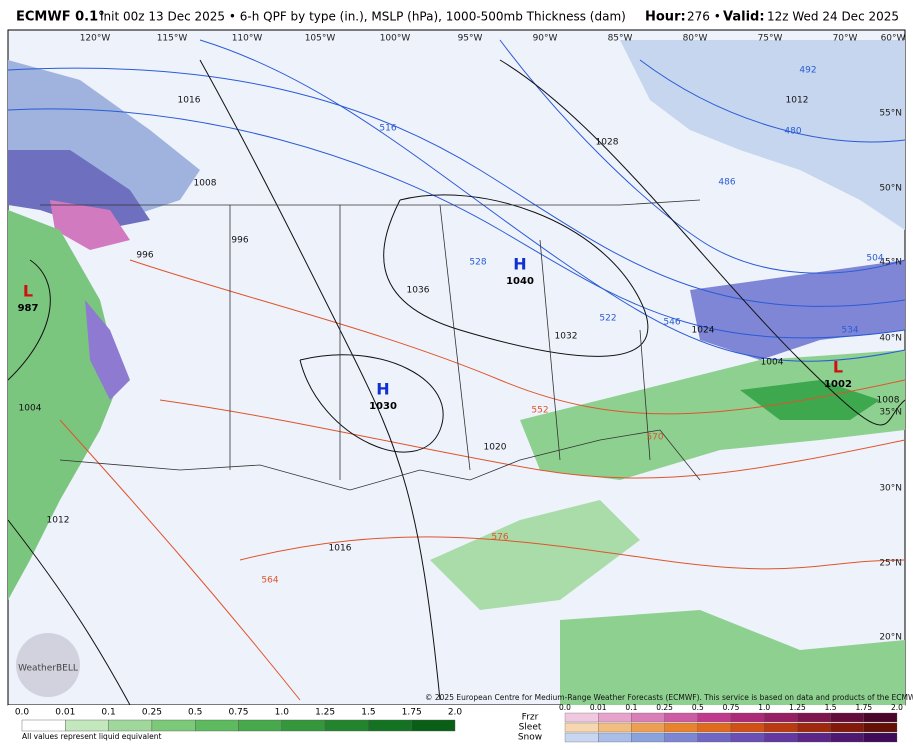  Describe the element at coordinates (695, 39) in the screenshot. I see `lon-label: 80°W` at that location.